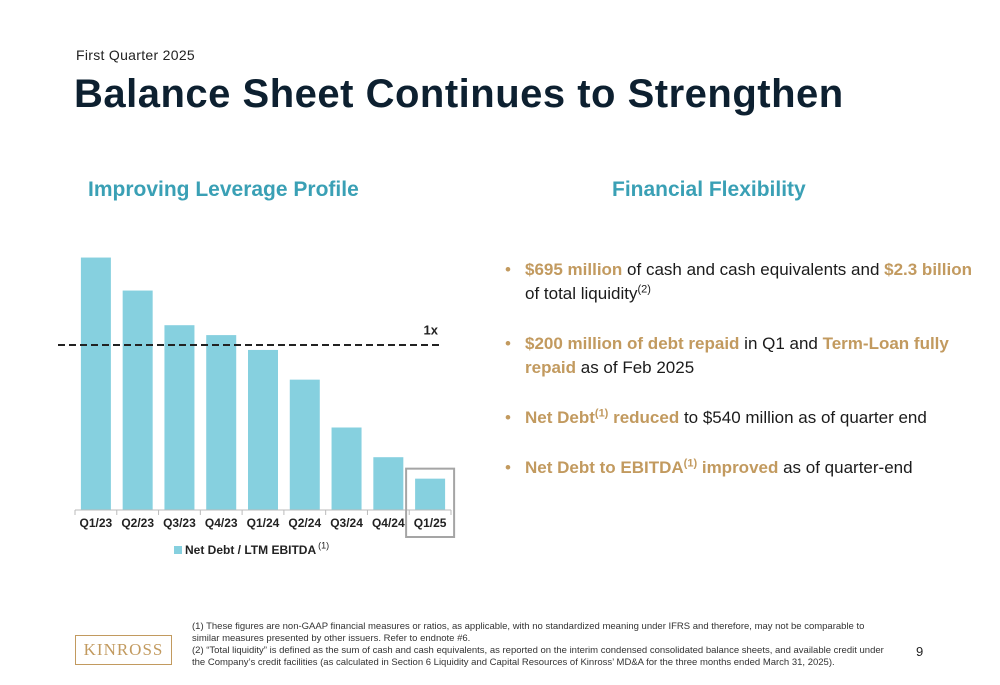  Describe the element at coordinates (632, 343) in the screenshot. I see `bullet-text: $200 million of debt repaid` at that location.